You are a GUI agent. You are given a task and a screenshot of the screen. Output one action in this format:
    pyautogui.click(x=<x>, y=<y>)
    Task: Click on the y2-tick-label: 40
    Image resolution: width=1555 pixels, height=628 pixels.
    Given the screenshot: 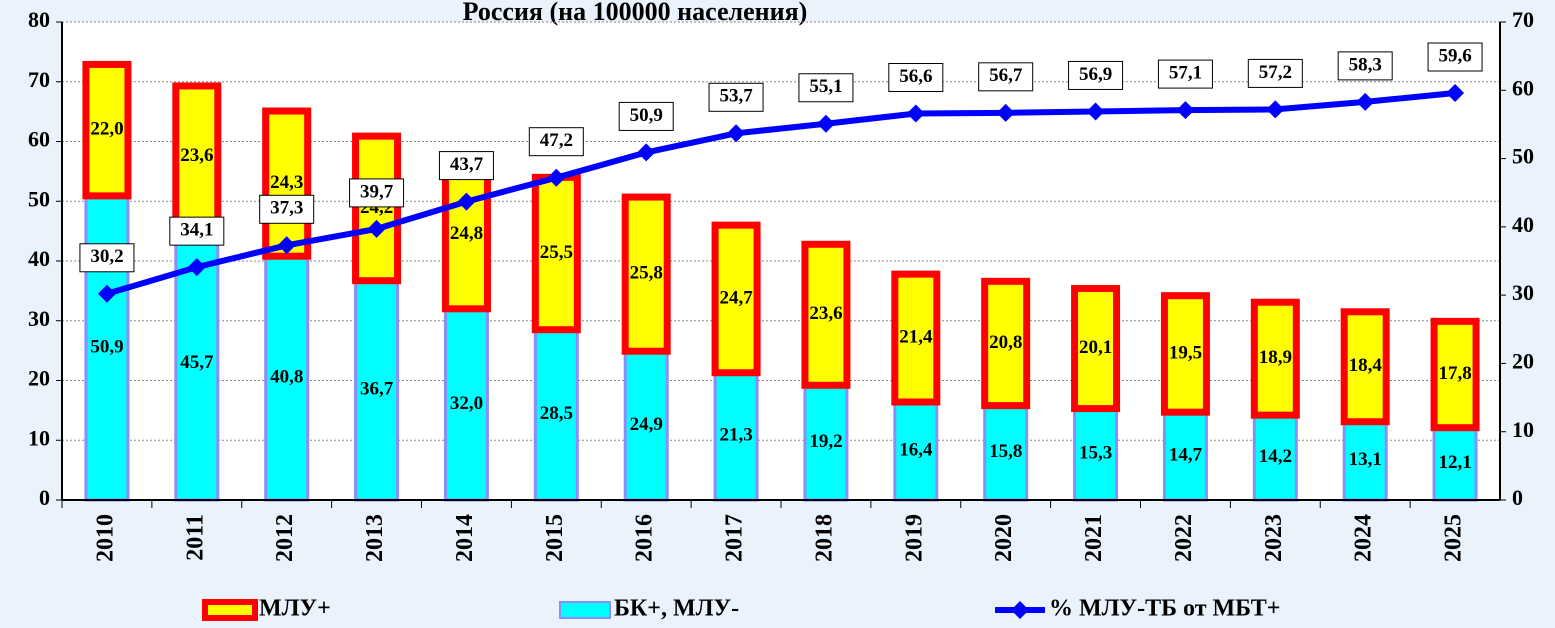 What is the action you would take?
    pyautogui.click(x=1523, y=224)
    